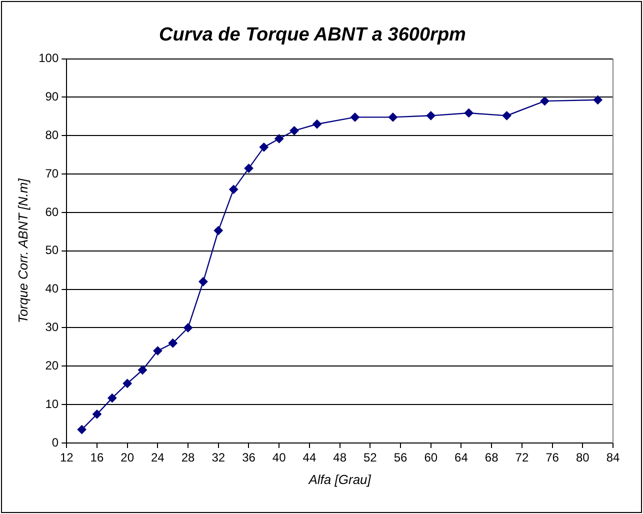 The height and width of the screenshot is (514, 643). Describe the element at coordinates (127, 457) in the screenshot. I see `x-tick-label: 20` at that location.